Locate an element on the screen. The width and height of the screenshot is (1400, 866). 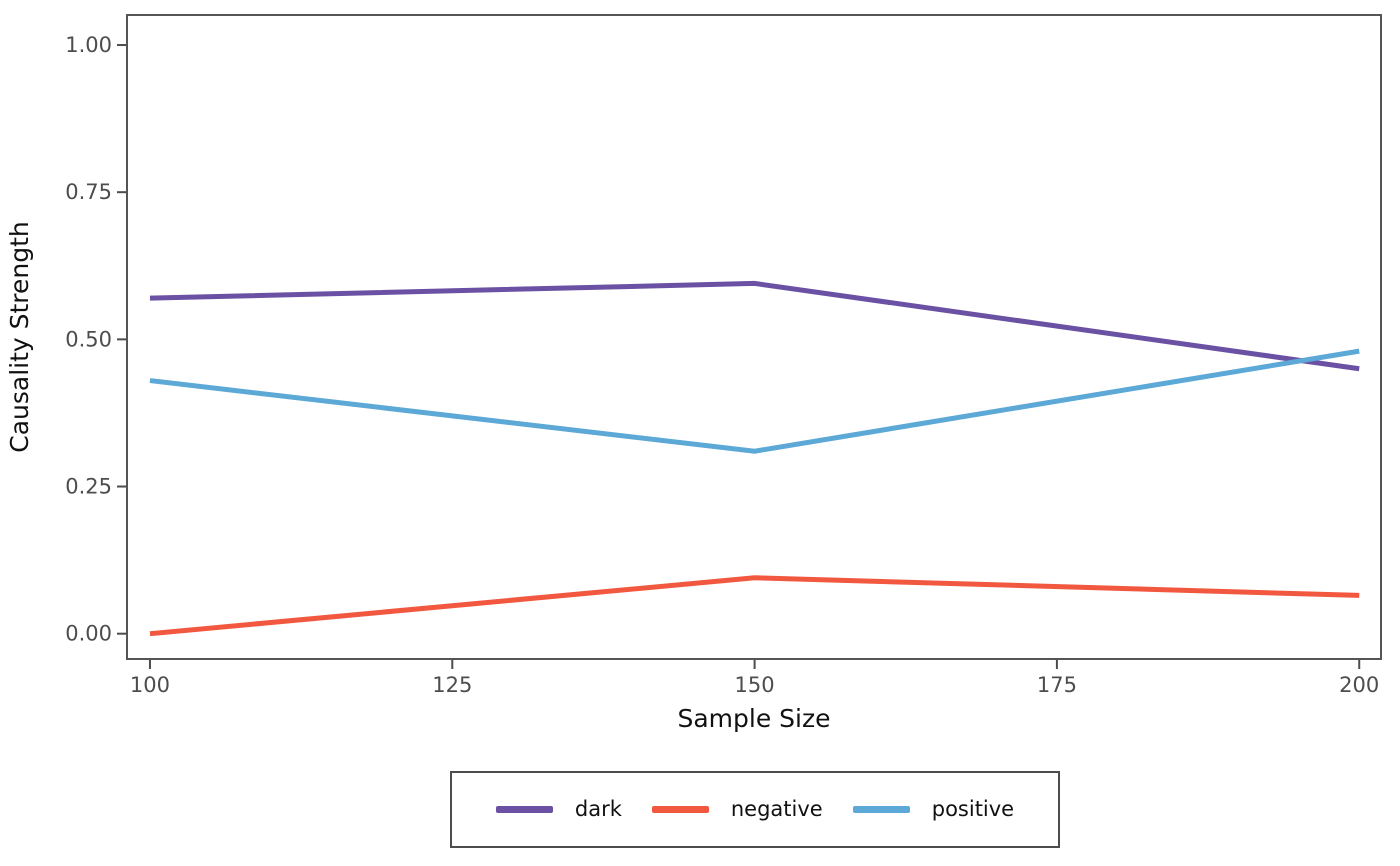
line-series-dark is located at coordinates (754, 326).